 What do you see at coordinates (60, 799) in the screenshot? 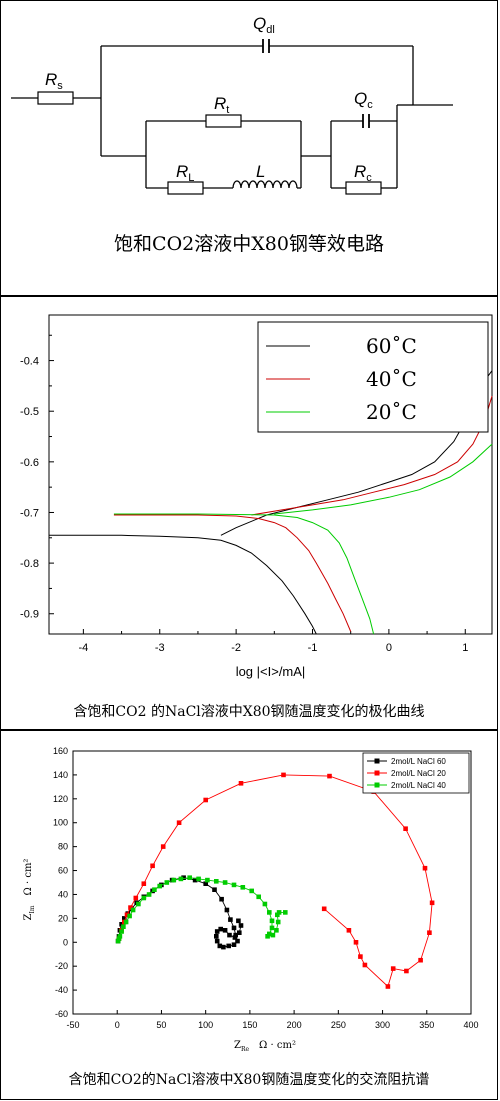
I see `y-tick-label: 120` at bounding box center [60, 799].